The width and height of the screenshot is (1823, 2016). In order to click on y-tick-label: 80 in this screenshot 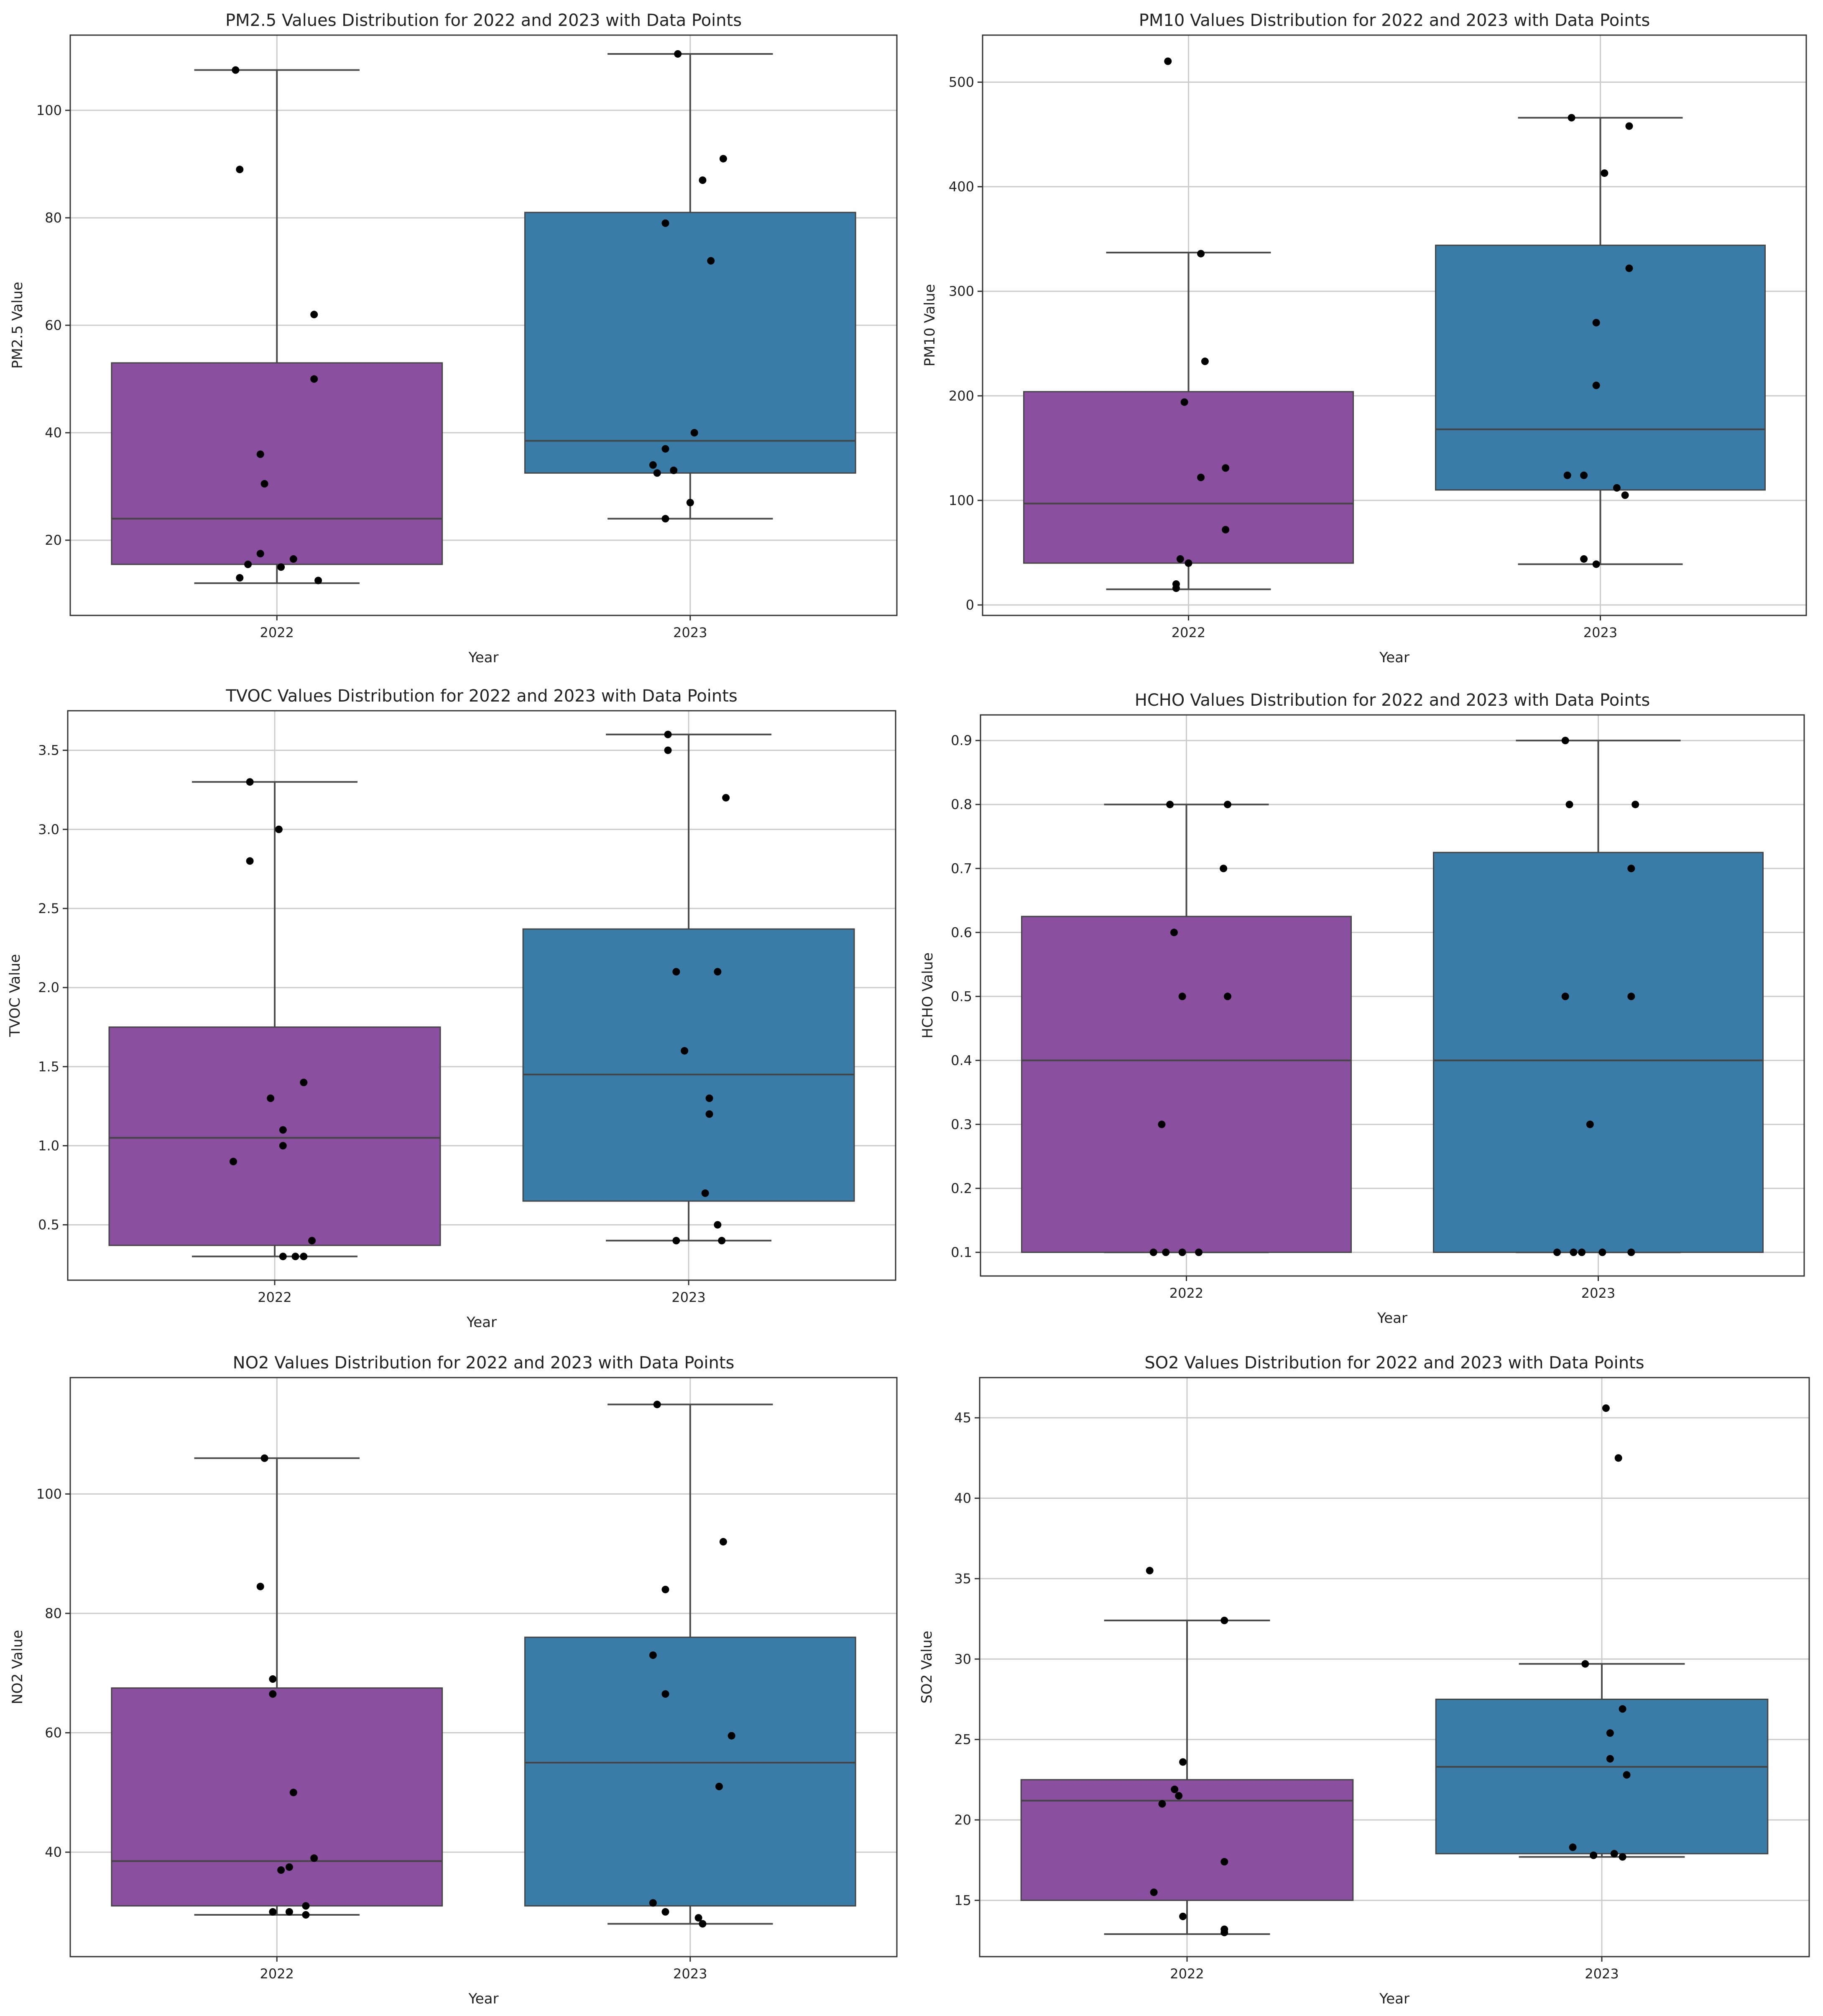, I will do `click(53, 1613)`.